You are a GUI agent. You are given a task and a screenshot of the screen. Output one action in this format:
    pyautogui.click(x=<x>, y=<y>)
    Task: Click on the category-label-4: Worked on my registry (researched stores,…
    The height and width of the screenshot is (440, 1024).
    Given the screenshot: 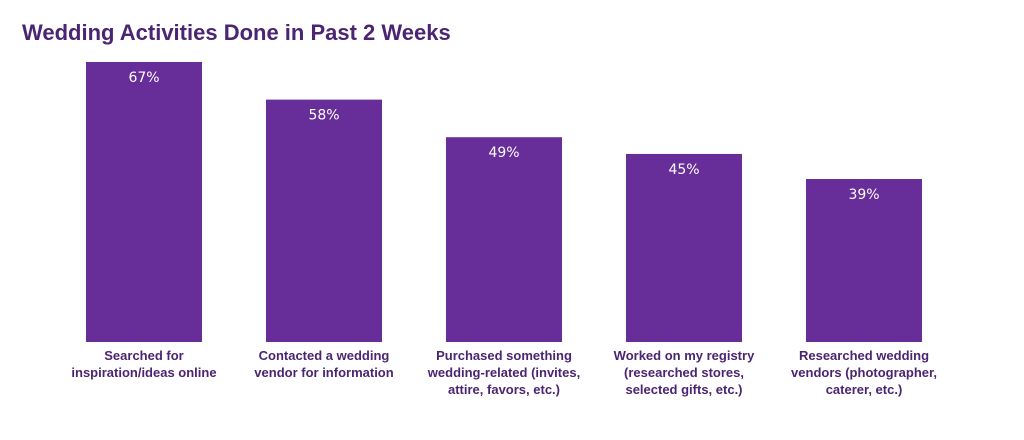 What is the action you would take?
    pyautogui.click(x=684, y=372)
    